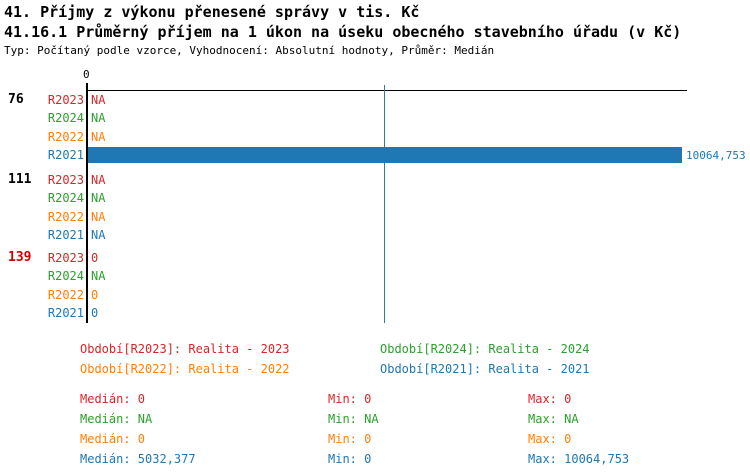 Image resolution: width=750 pixels, height=476 pixels. What do you see at coordinates (553, 419) in the screenshot?
I see `stat-max-r2024: Max: NA` at bounding box center [553, 419].